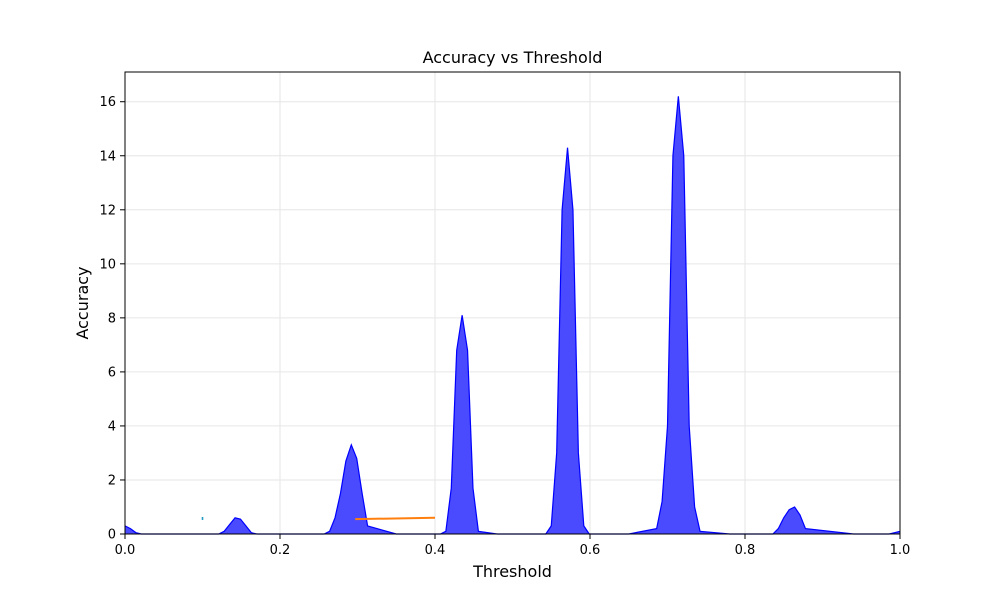 The image size is (1000, 600). What do you see at coordinates (107, 210) in the screenshot?
I see `y-tick-label: 12` at bounding box center [107, 210].